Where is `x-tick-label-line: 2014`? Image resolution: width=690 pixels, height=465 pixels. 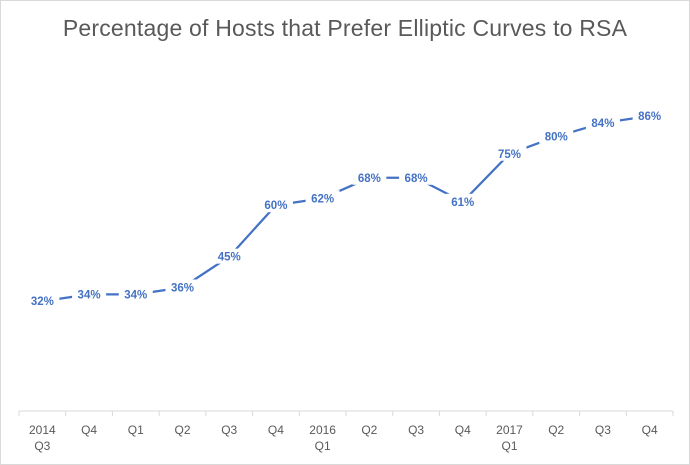
x-tick-label-line: 2014 is located at coordinates (42, 430).